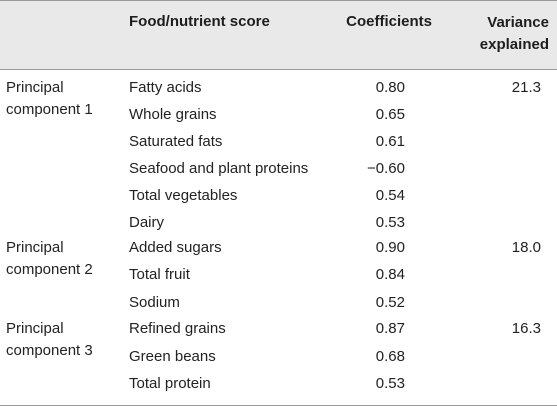  What do you see at coordinates (389, 21) in the screenshot?
I see `header-coefficients: Coefficients` at bounding box center [389, 21].